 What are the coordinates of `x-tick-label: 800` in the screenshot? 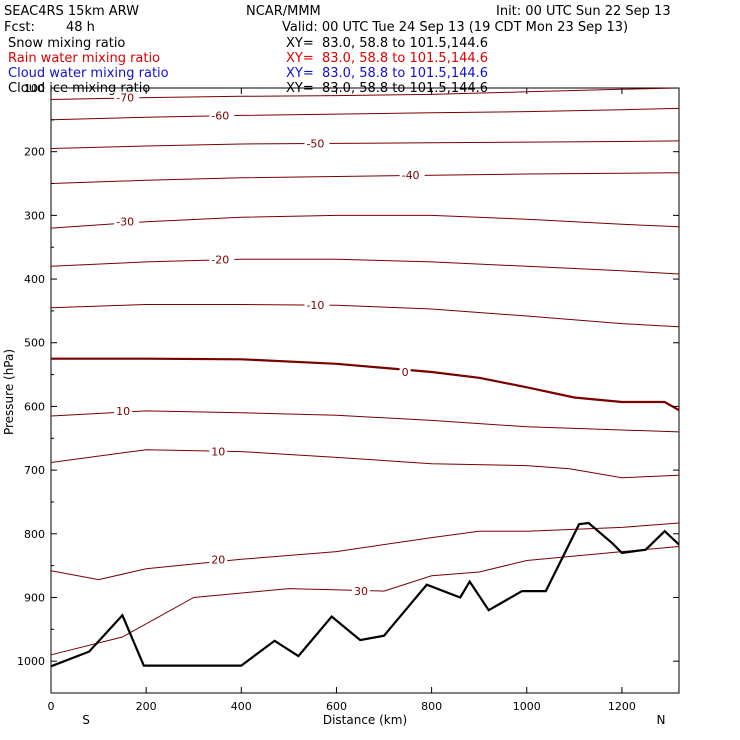 It's located at (431, 706).